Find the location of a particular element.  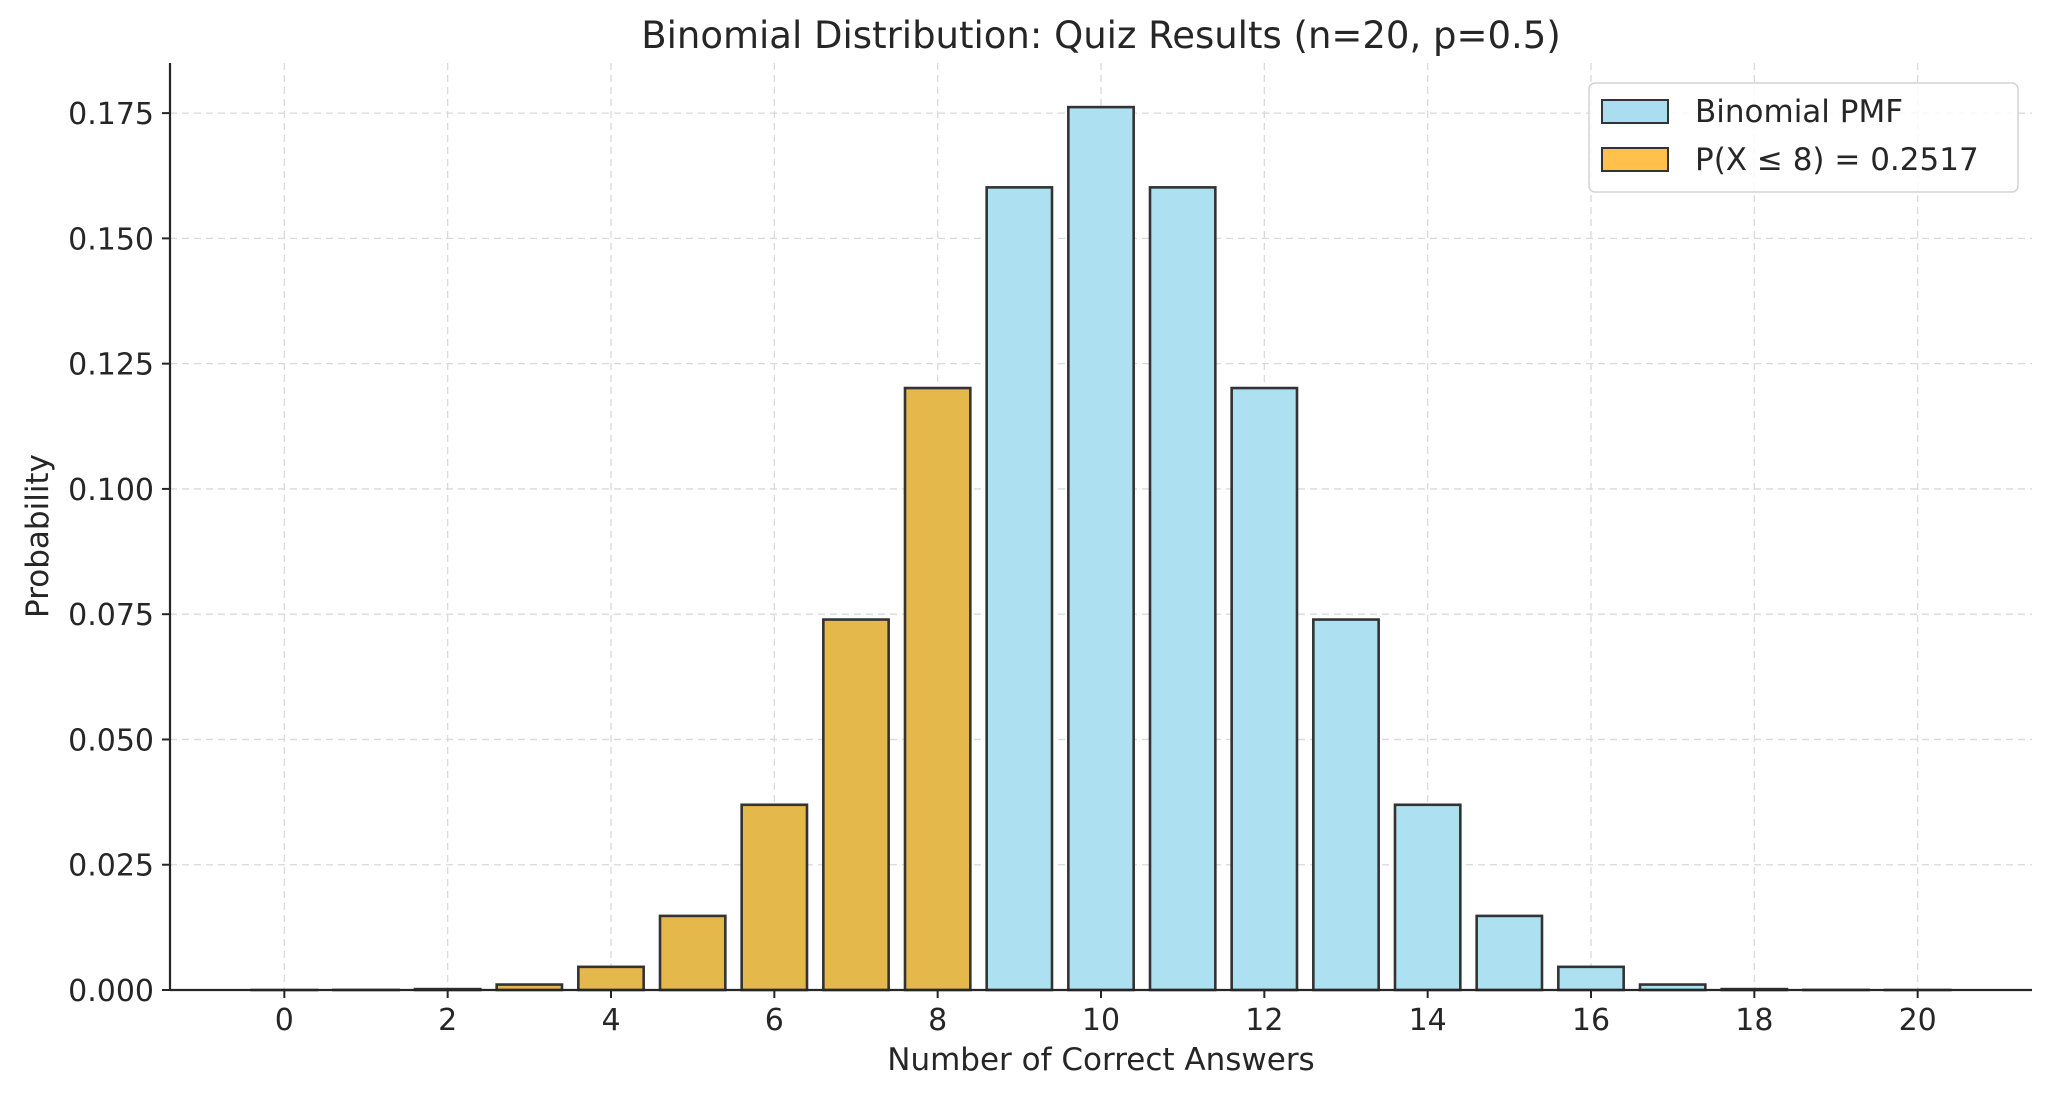

y-ticks: 0.000 0.025 0.050 0.075 0.100 0.125 0.150 0.175 is located at coordinates (119, 553).